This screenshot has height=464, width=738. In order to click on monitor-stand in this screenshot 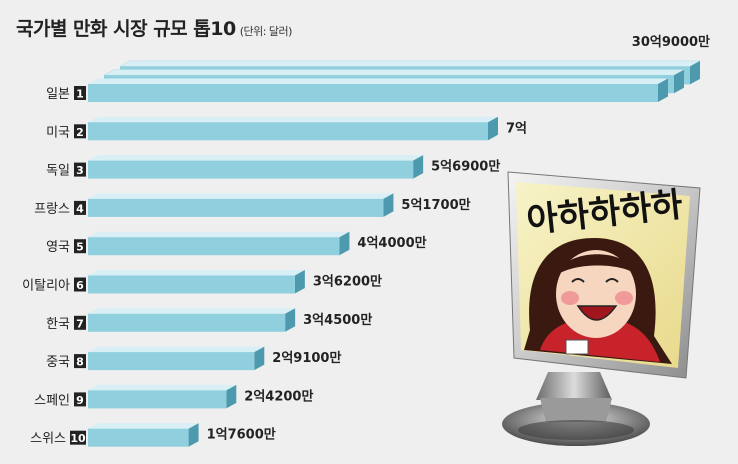, I will do `click(574, 386)`.